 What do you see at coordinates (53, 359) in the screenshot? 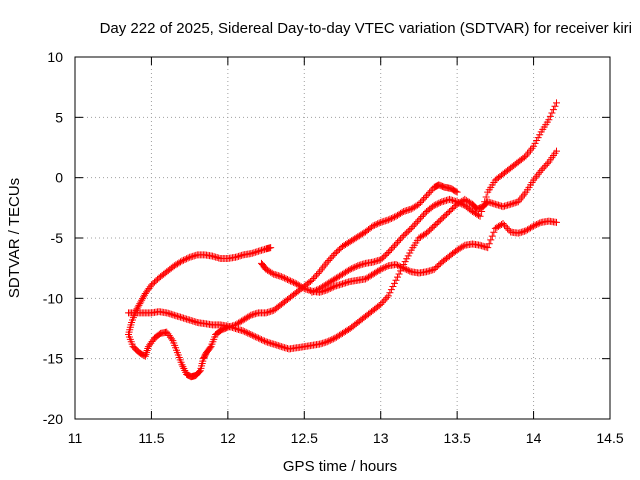
I see `y-tick-label: -15` at bounding box center [53, 359].